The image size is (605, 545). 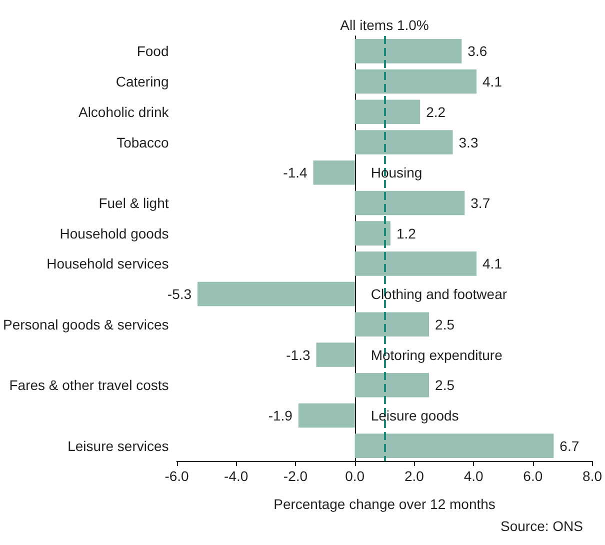 I want to click on y-tick-label: Leisure services, so click(x=118, y=446).